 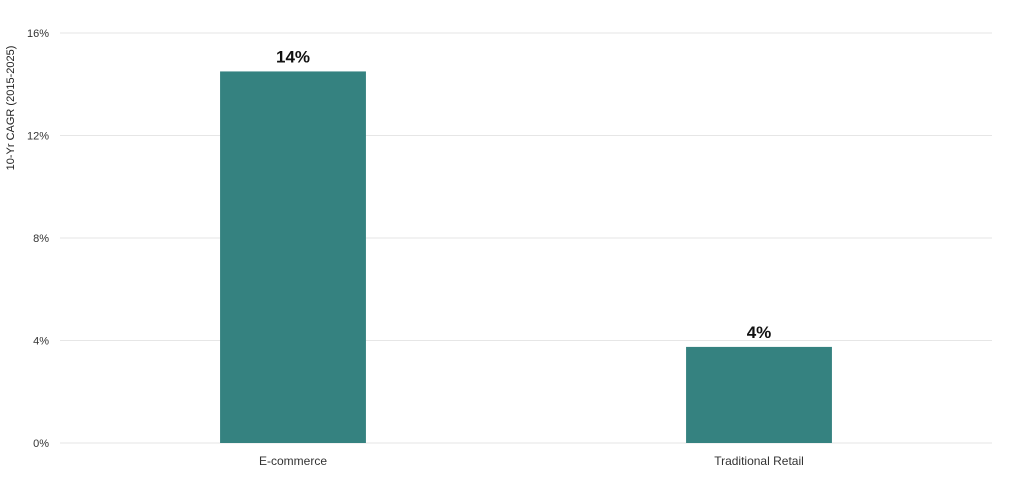 What do you see at coordinates (38, 34) in the screenshot?
I see `y-tick-label: 16%` at bounding box center [38, 34].